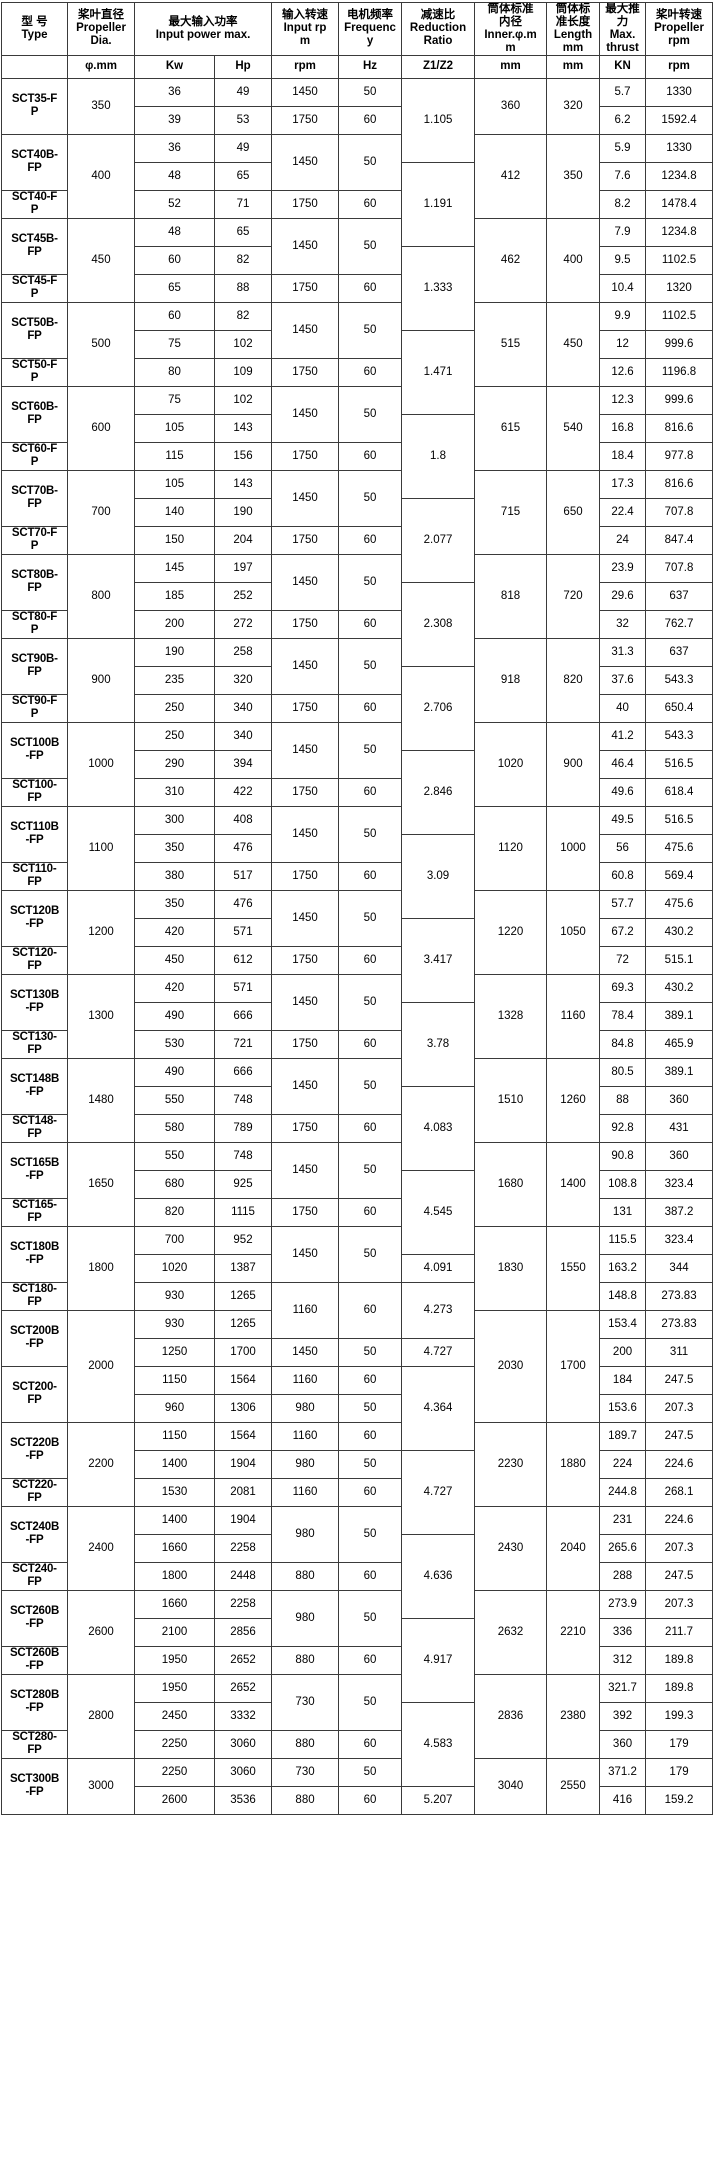 This screenshot has width=714, height=2166. What do you see at coordinates (573, 66) in the screenshot?
I see `unit-length: mm` at bounding box center [573, 66].